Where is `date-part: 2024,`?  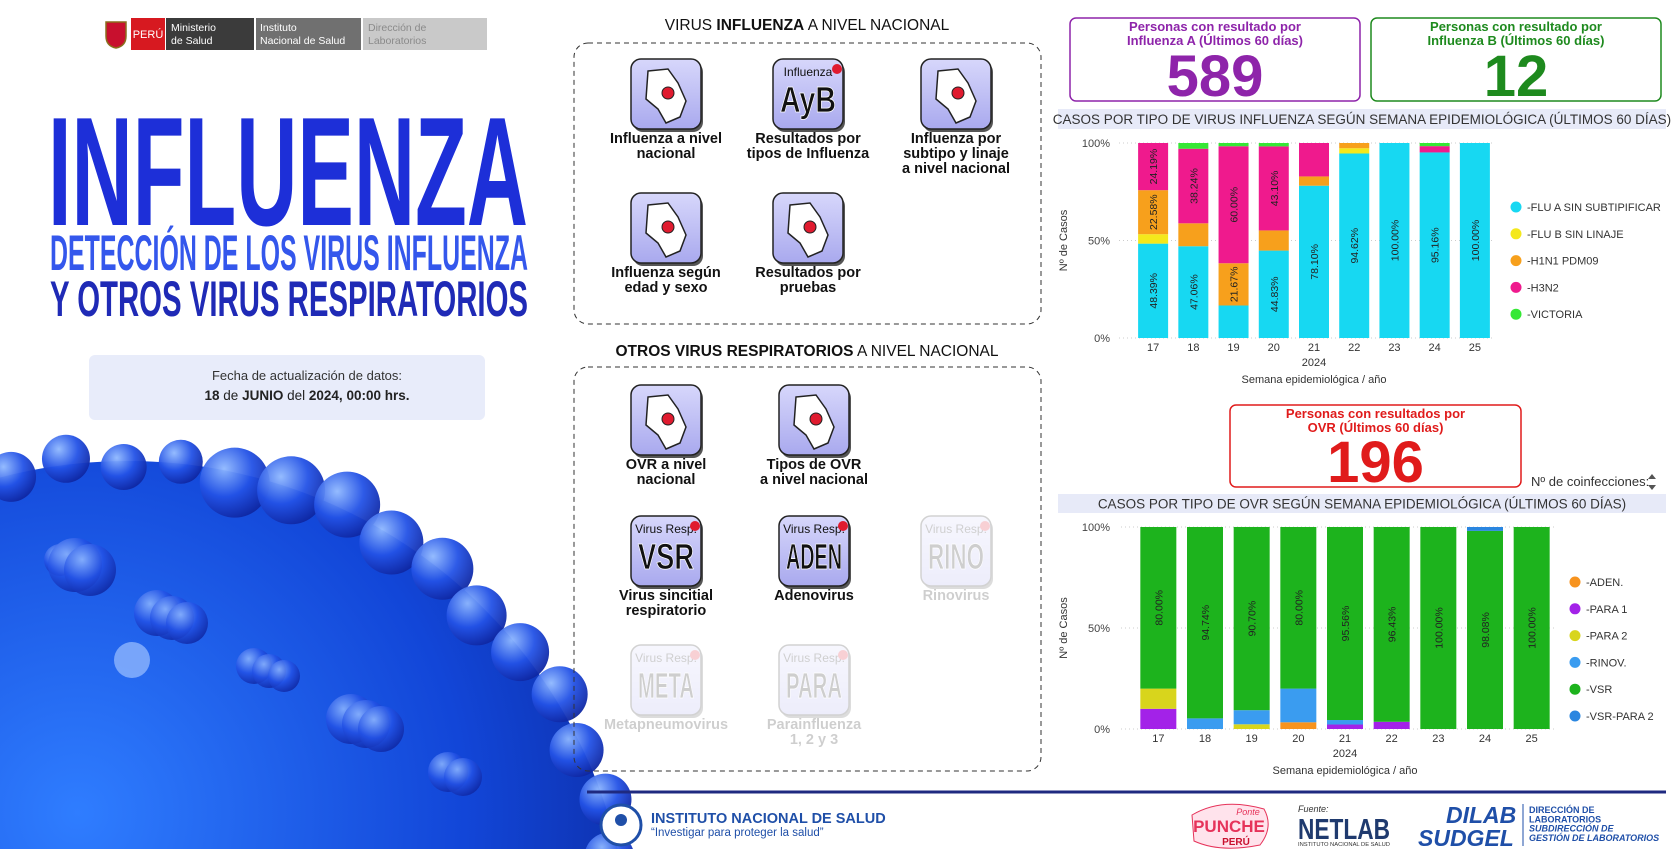
date-part: 2024, is located at coordinates (326, 395).